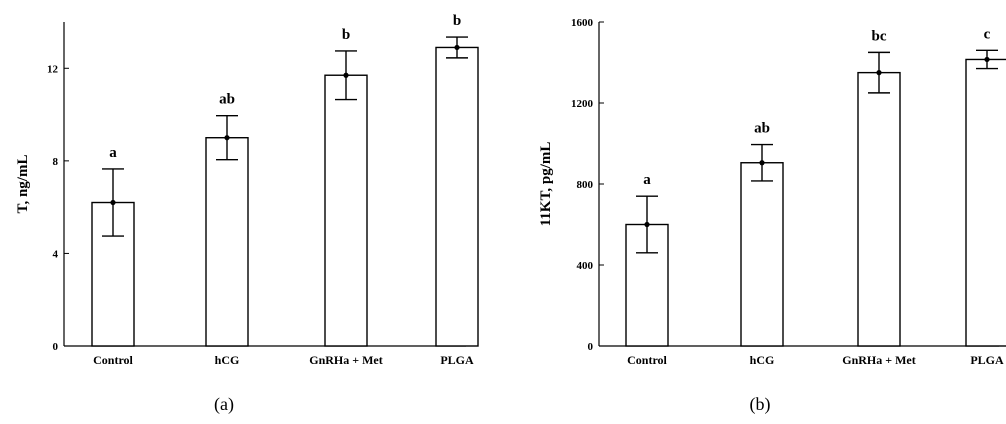  Describe the element at coordinates (227, 100) in the screenshot. I see `panel-a-significance-label: ab` at that location.